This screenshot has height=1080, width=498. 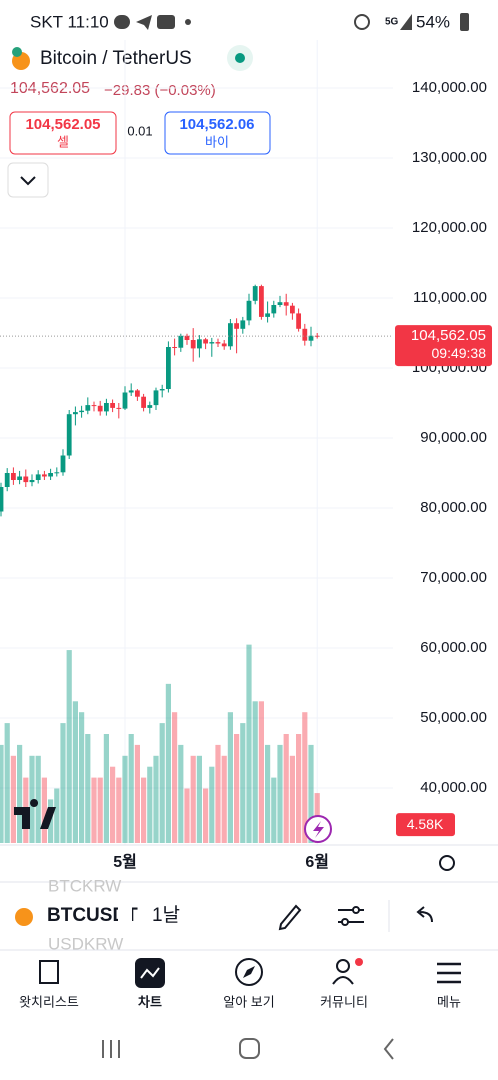 I want to click on symbol: BTCUSDT, so click(x=92, y=915).